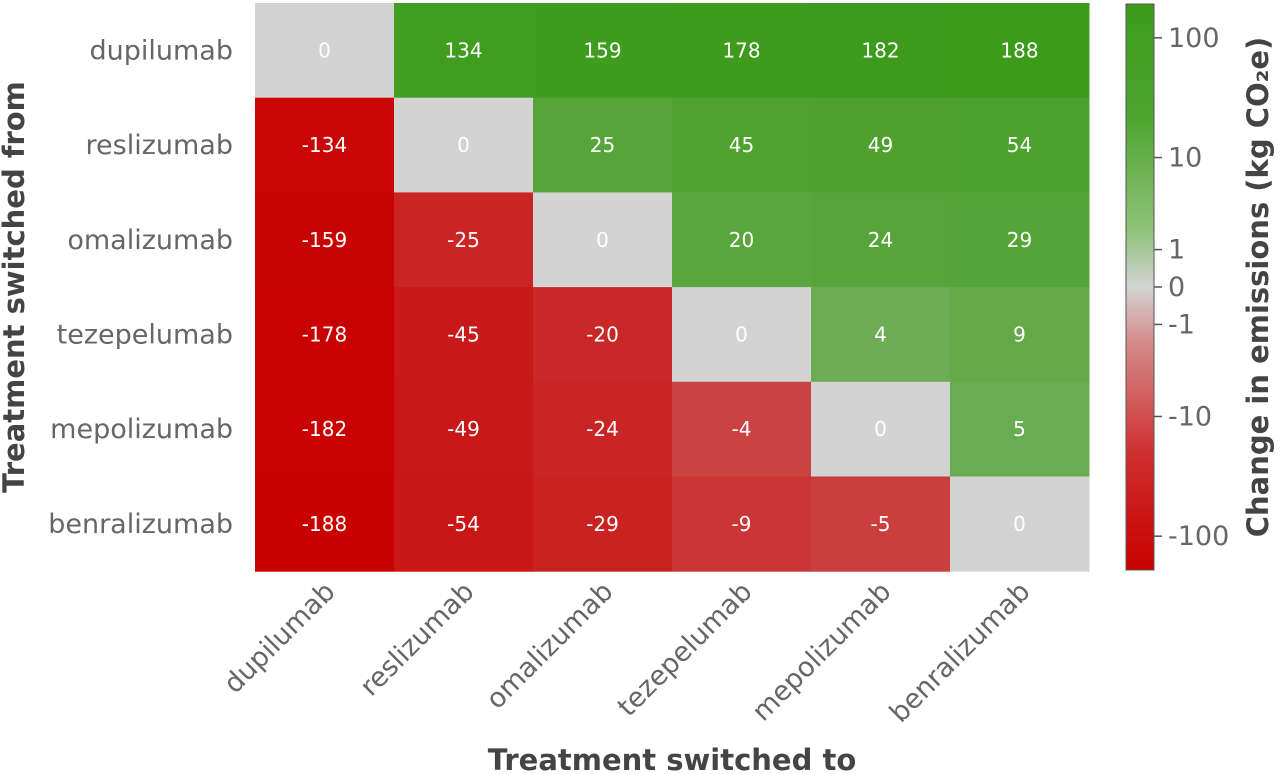  What do you see at coordinates (159, 145) in the screenshot?
I see `row-label: reslizumab` at bounding box center [159, 145].